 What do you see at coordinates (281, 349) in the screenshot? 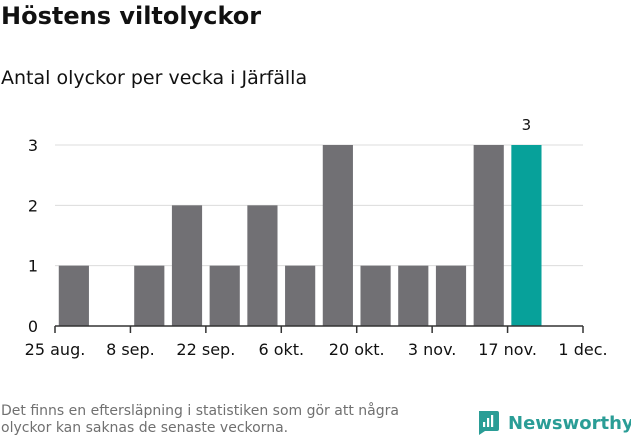
I see `x-tick-label: 6 okt.` at bounding box center [281, 349].